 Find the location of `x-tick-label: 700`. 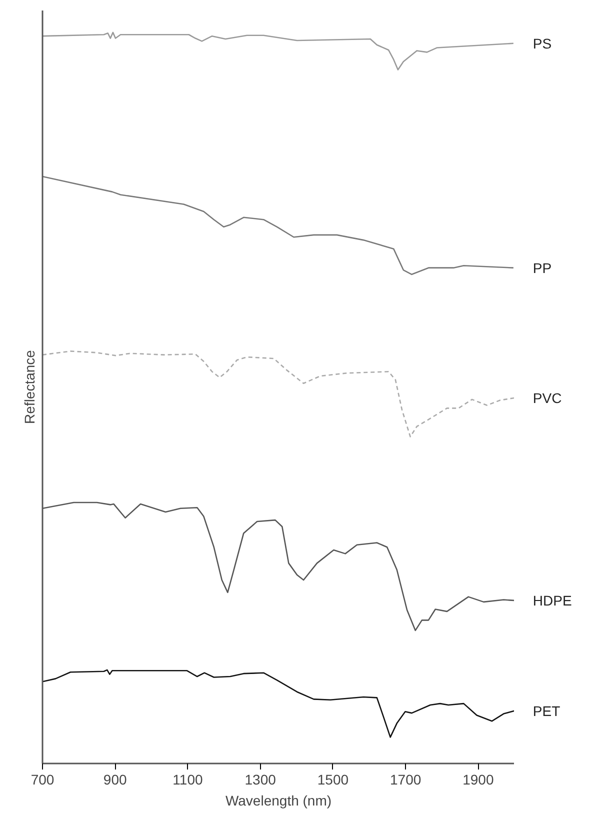

x-tick-label: 700 is located at coordinates (42, 780).